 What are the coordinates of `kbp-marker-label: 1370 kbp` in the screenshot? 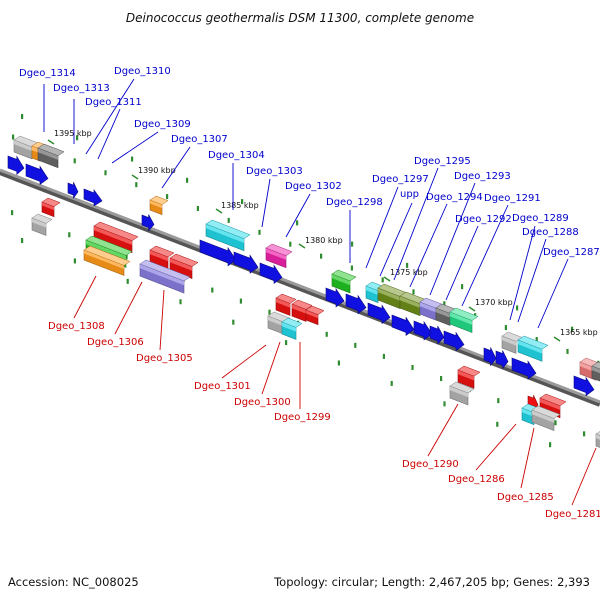 It's located at (494, 302).